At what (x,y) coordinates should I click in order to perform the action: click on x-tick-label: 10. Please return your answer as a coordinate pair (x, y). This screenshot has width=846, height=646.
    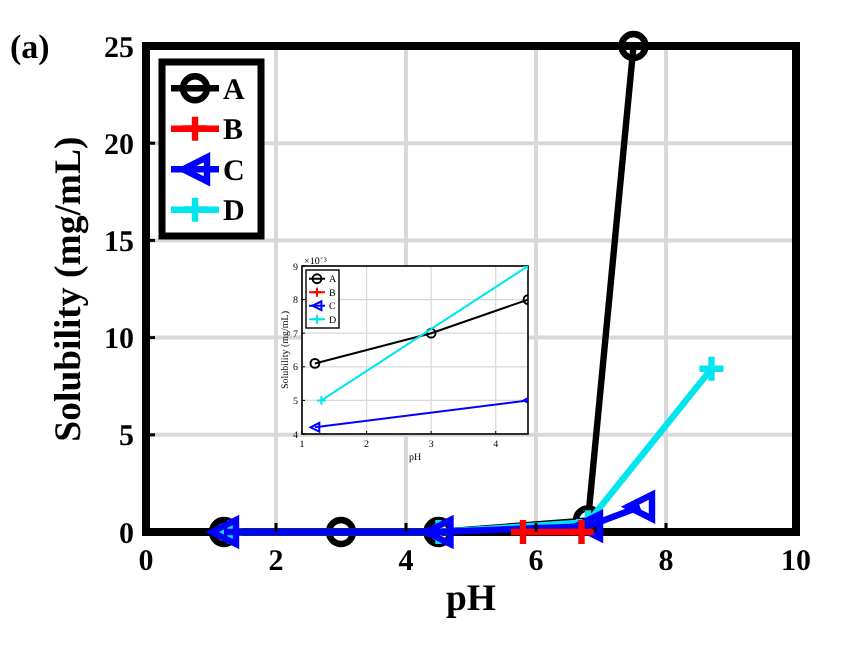
    Looking at the image, I should click on (796, 561).